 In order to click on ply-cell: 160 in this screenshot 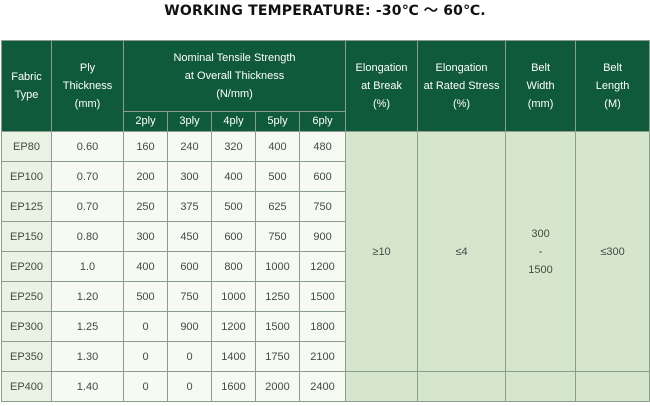, I will do `click(145, 146)`.